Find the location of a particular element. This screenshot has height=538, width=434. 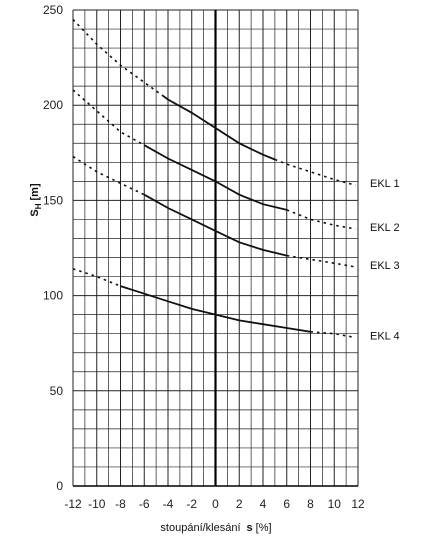

series-label: EKL 2 is located at coordinates (385, 228).